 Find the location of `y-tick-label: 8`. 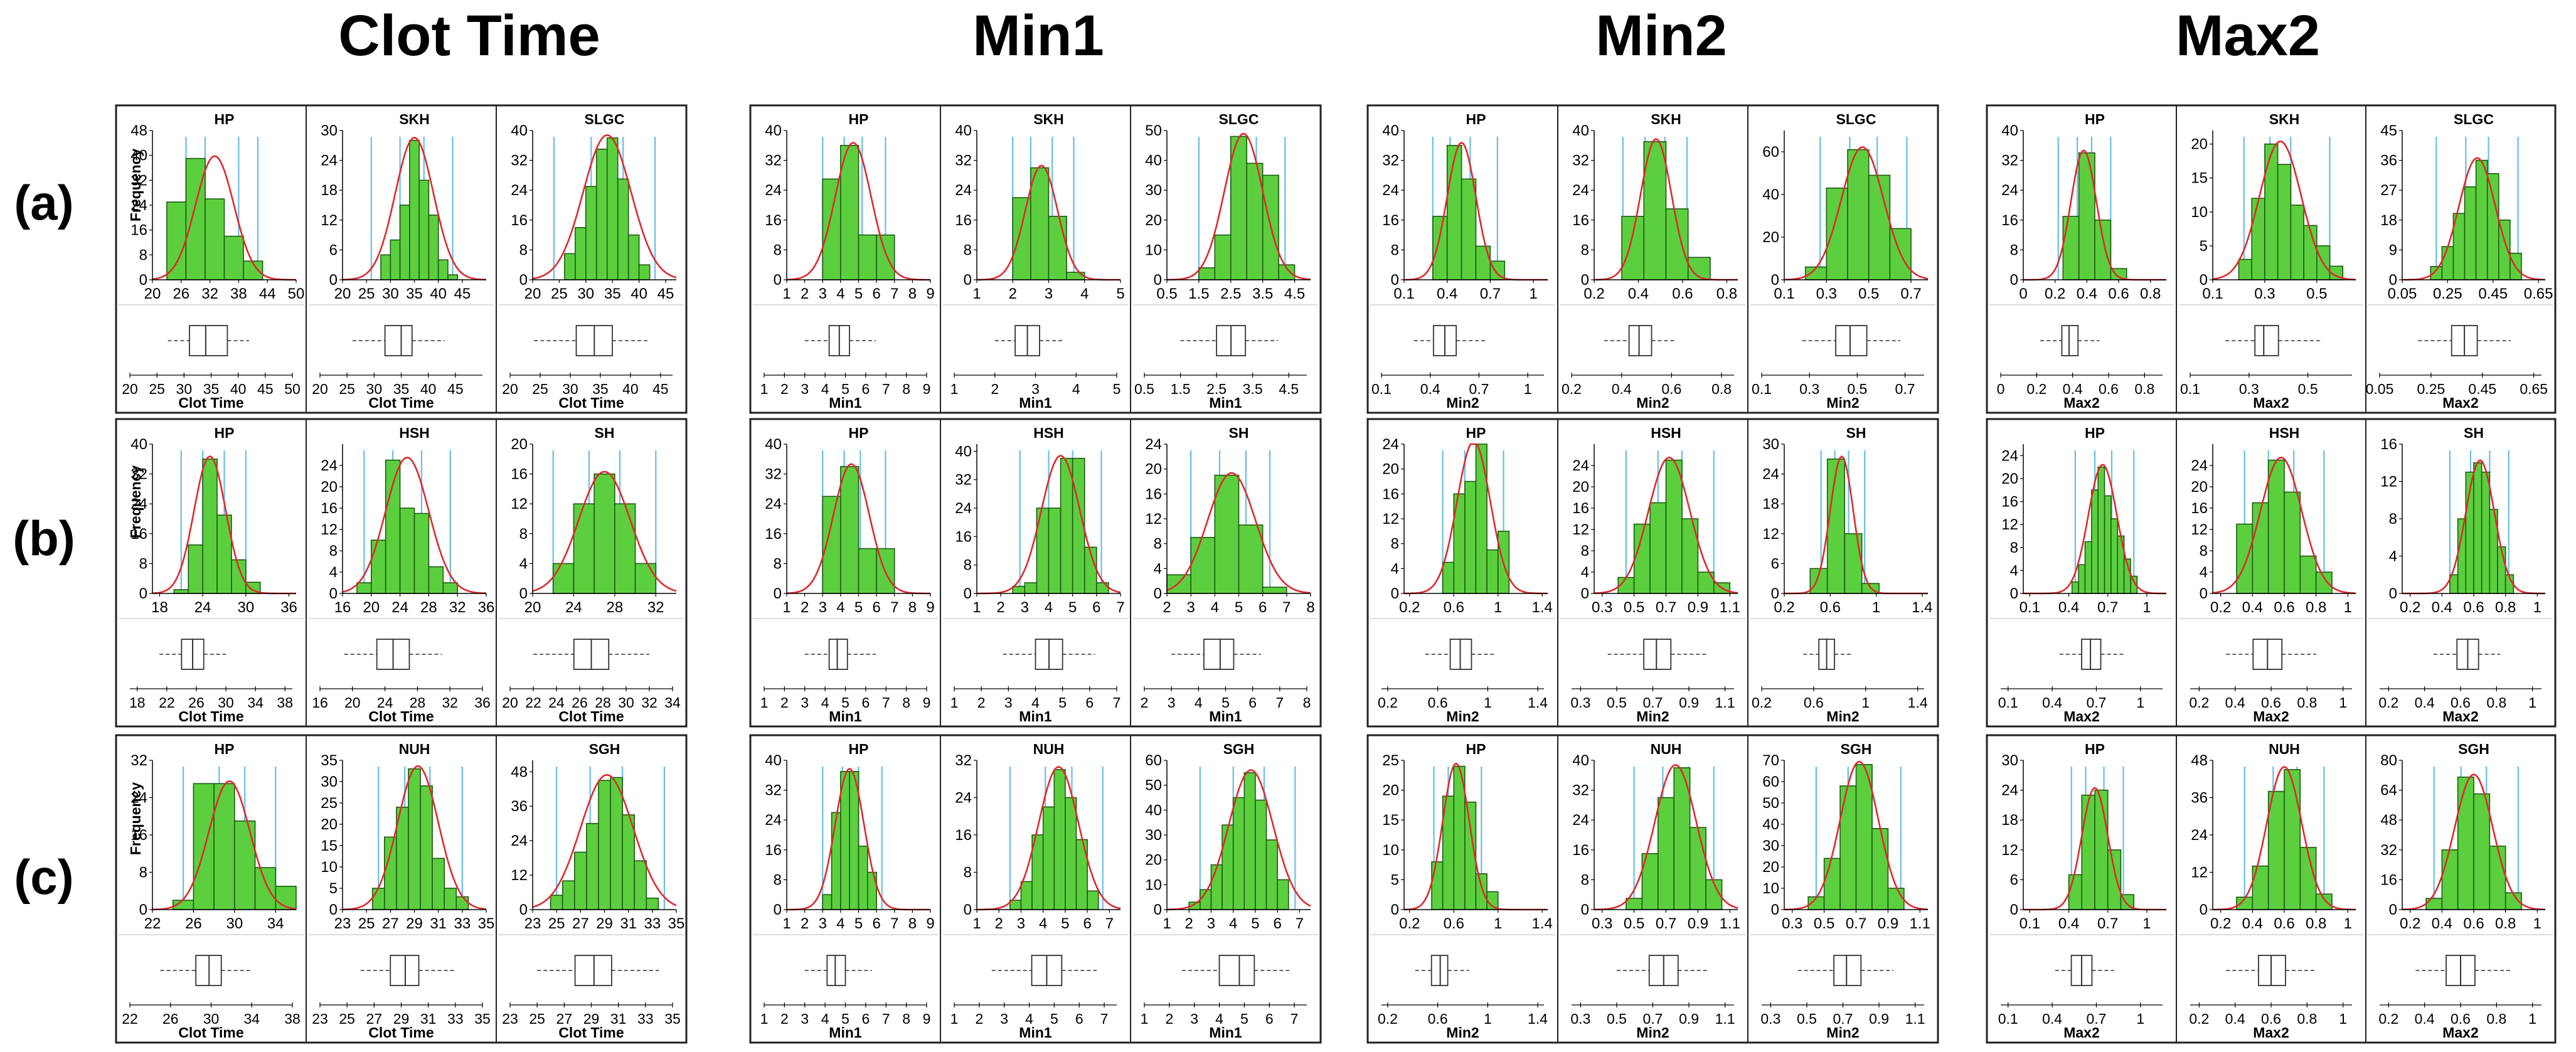

y-tick-label: 8 is located at coordinates (778, 250).